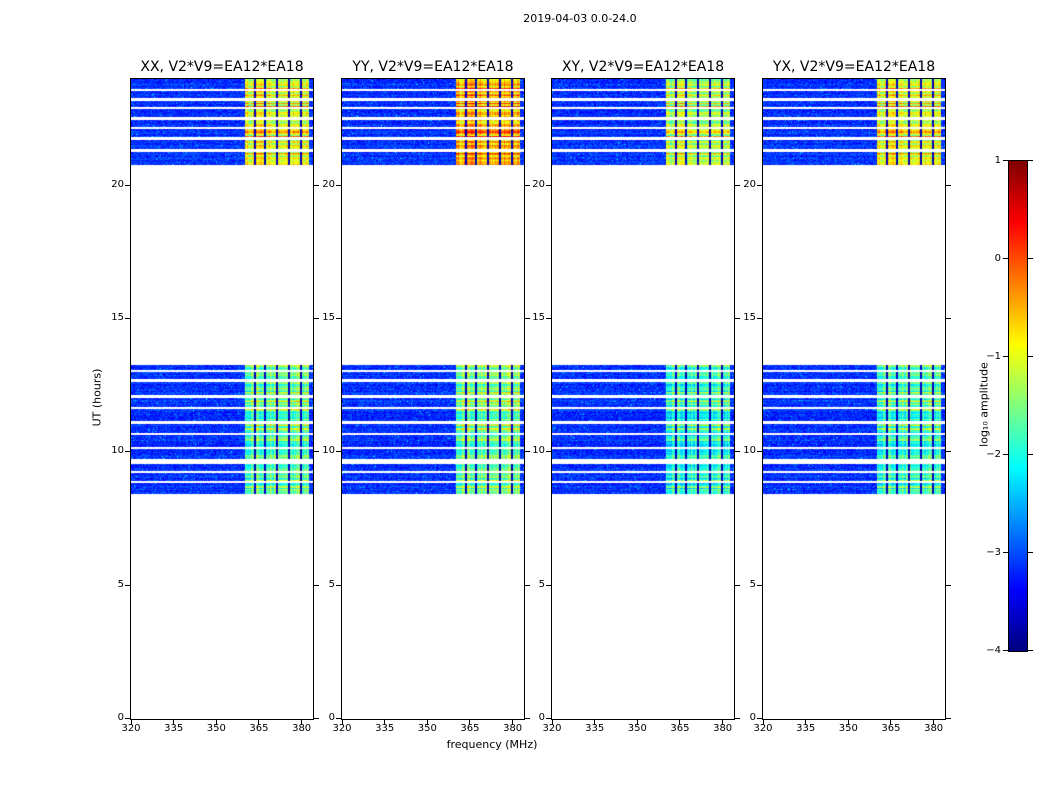 This screenshot has height=800, width=1050. I want to click on y-axis-label: UT (hours), so click(97, 397).